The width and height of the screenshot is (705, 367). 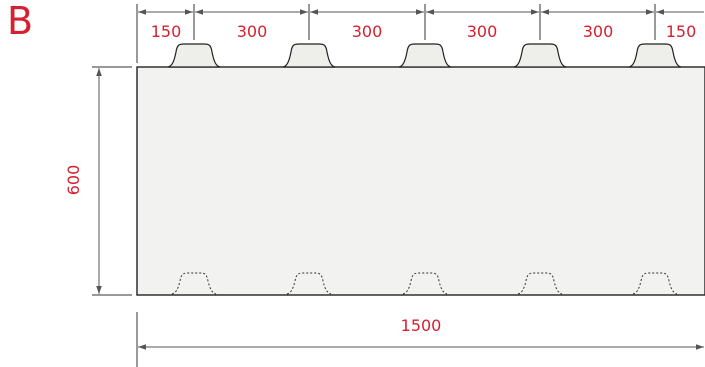 I want to click on figure-label: B, so click(x=20, y=21).